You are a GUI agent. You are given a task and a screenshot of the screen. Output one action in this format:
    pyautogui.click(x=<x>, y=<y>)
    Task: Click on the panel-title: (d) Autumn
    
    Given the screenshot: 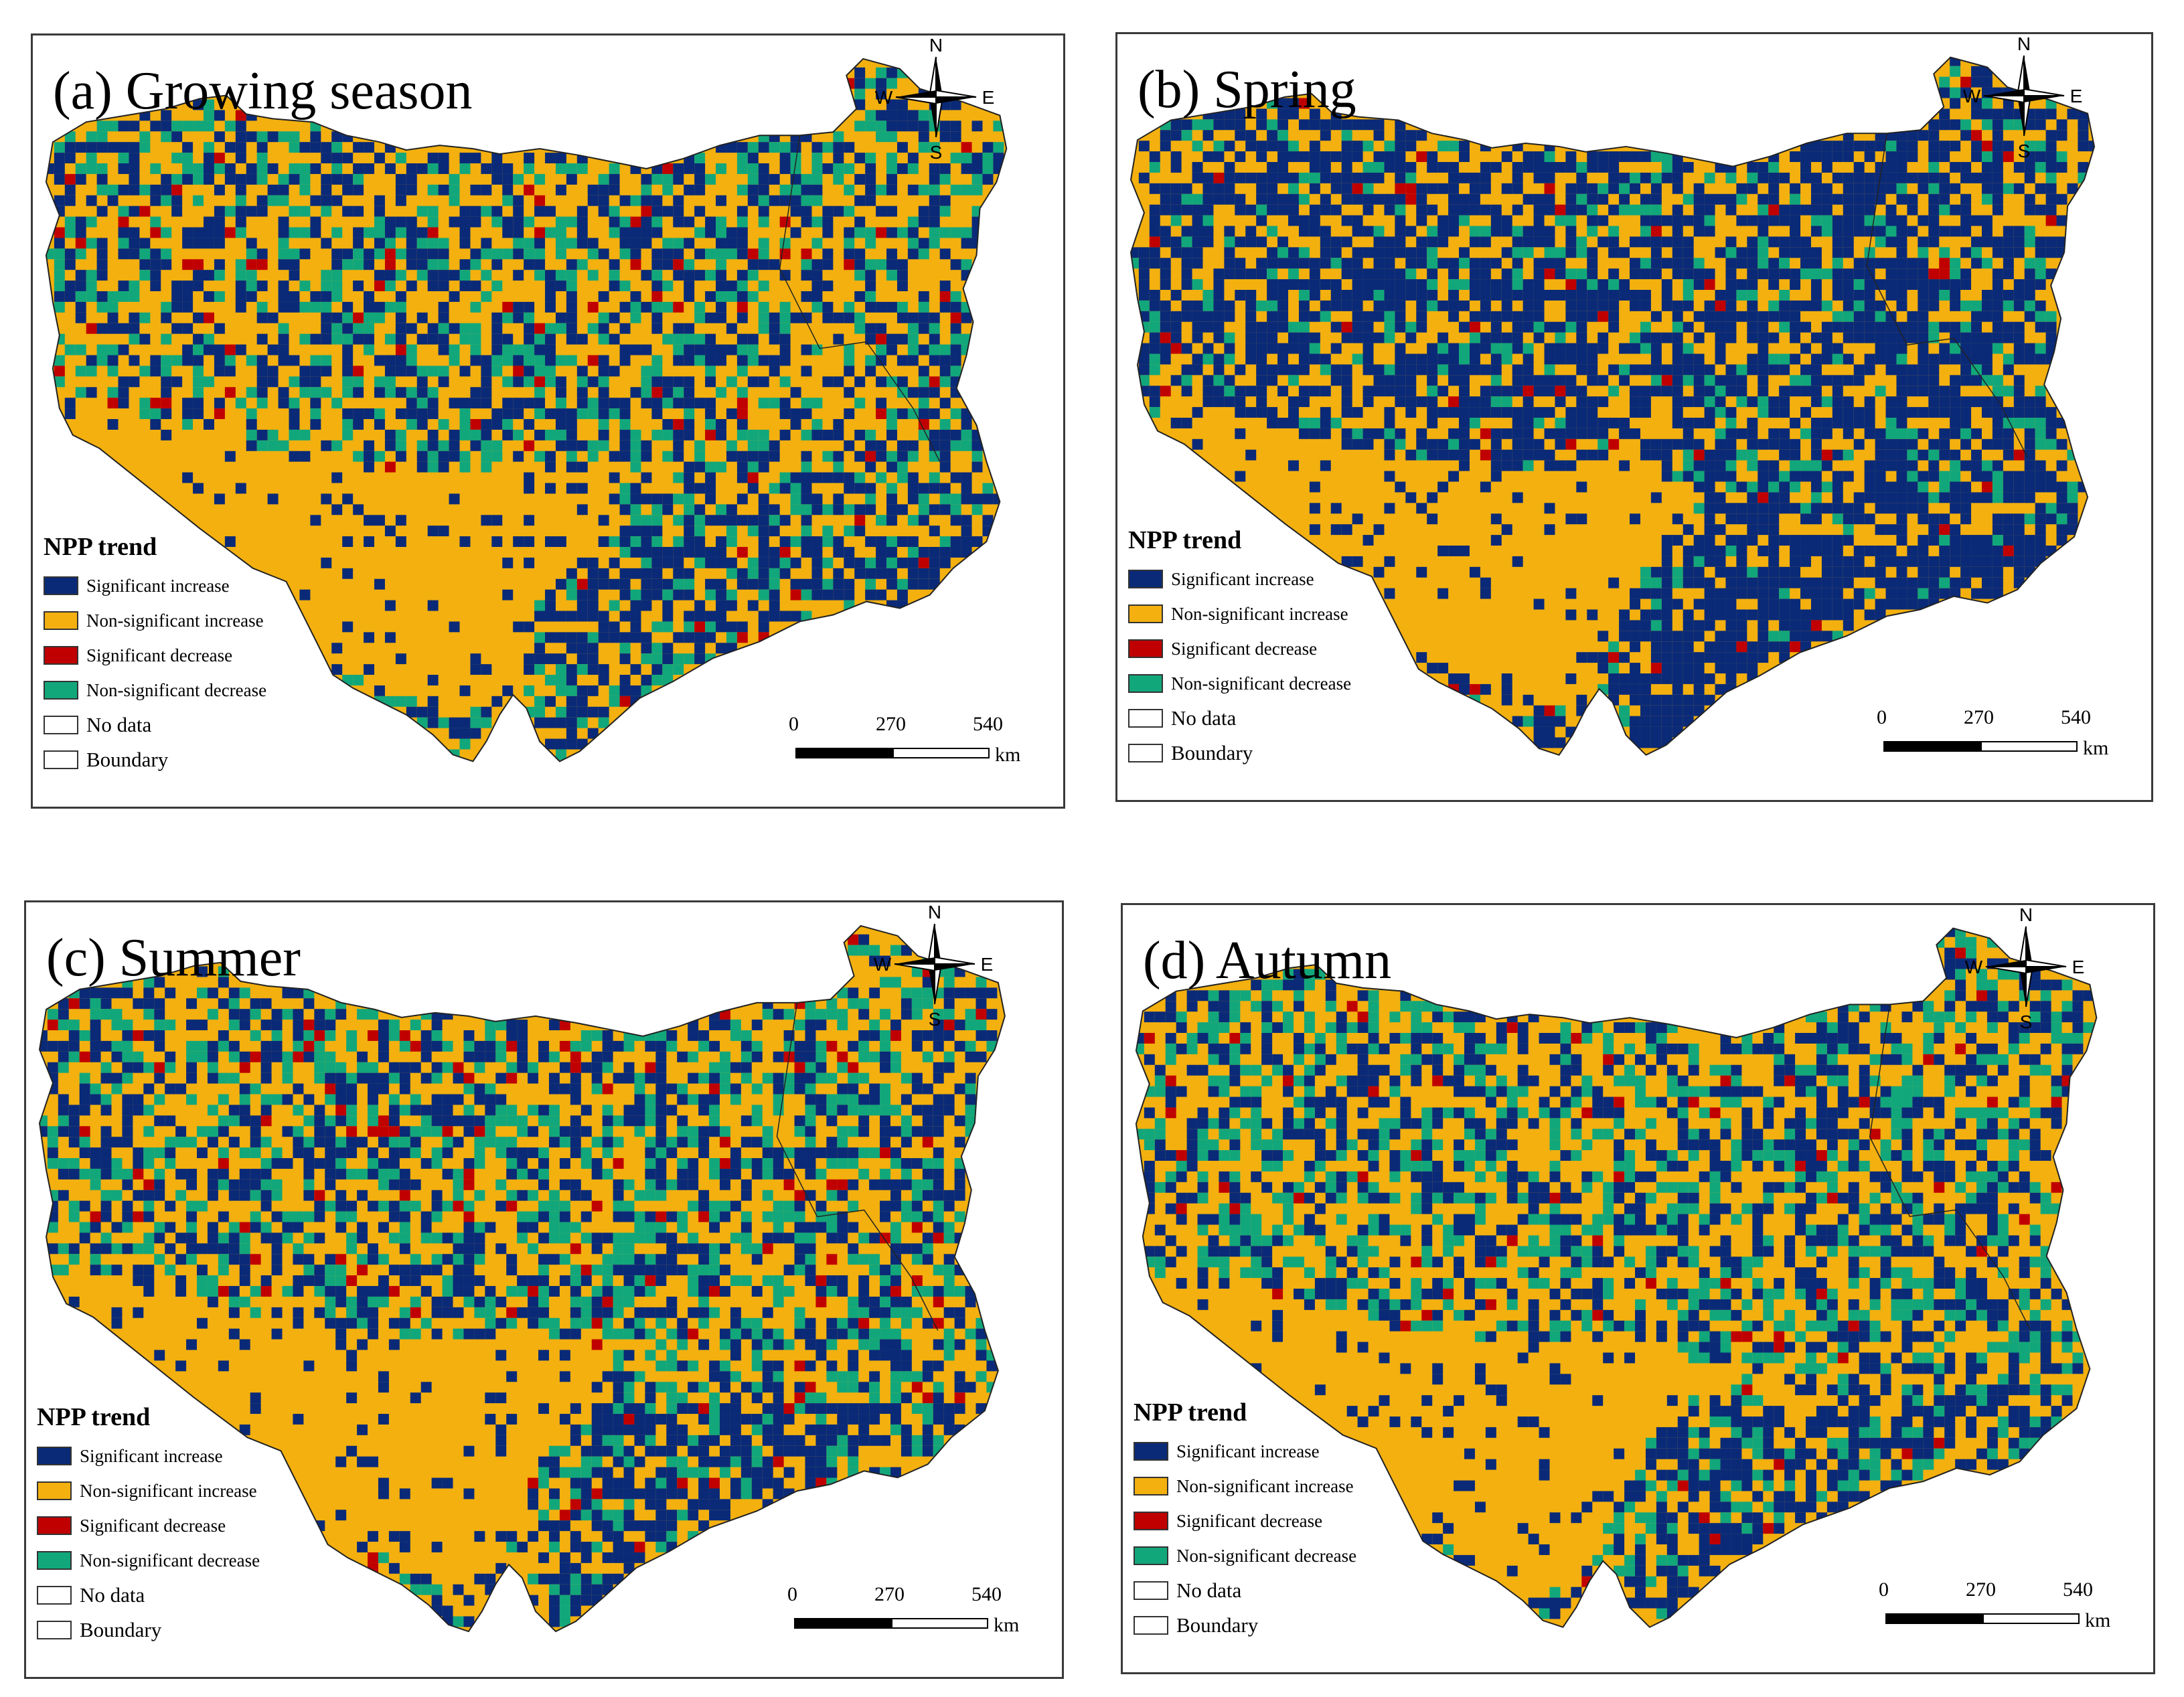 What is the action you would take?
    pyautogui.click(x=1267, y=960)
    